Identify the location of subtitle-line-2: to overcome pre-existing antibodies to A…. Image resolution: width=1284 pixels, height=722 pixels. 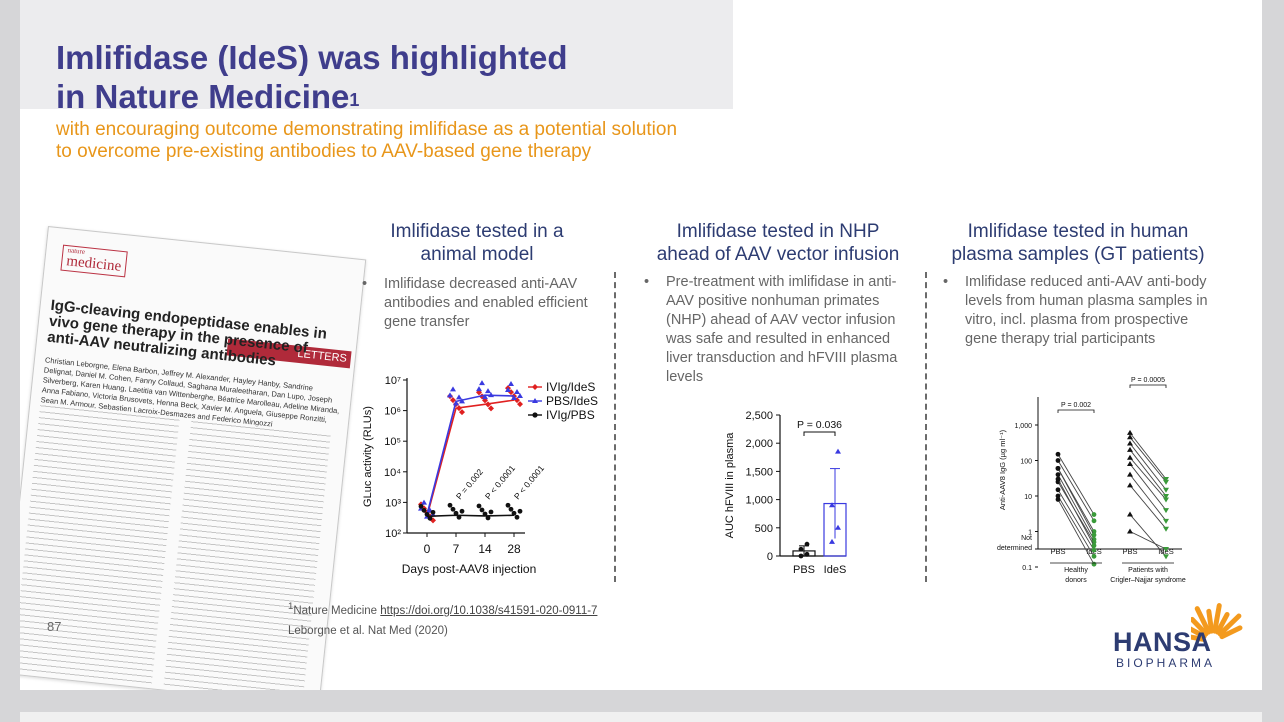
(324, 151).